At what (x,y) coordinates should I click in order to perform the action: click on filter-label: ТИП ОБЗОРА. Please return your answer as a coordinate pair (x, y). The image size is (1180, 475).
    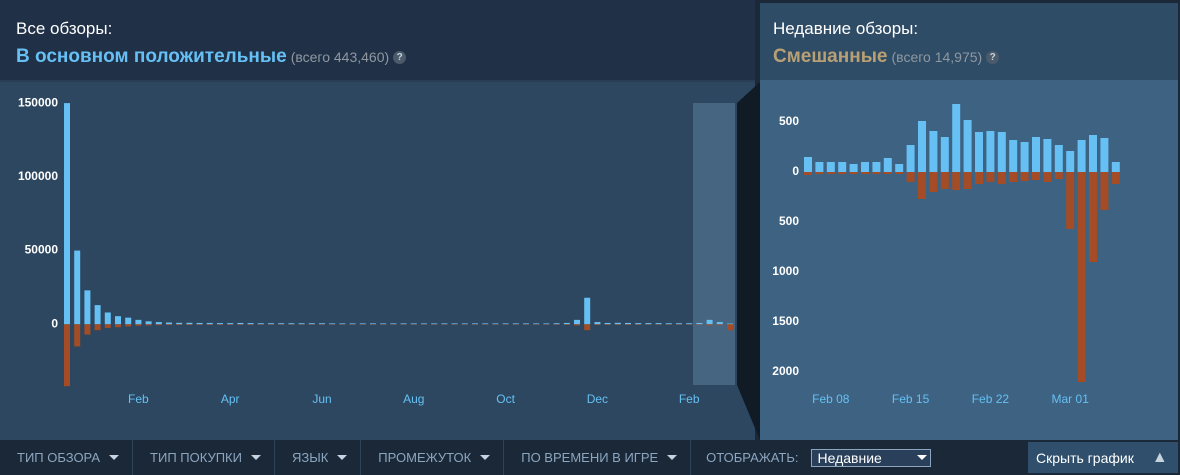
    Looking at the image, I should click on (59, 457).